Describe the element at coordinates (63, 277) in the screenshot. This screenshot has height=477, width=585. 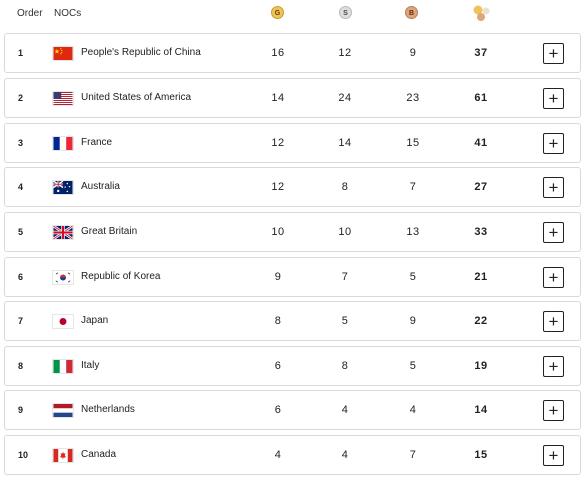
I see `korea-flag-icon` at that location.